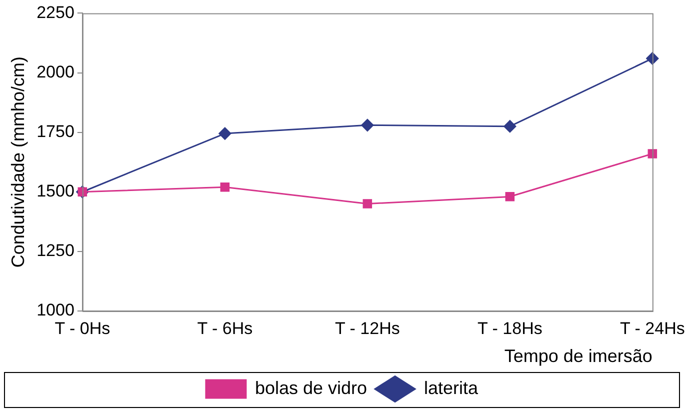  Describe the element at coordinates (55, 132) in the screenshot. I see `y-tick-label: 1750` at that location.